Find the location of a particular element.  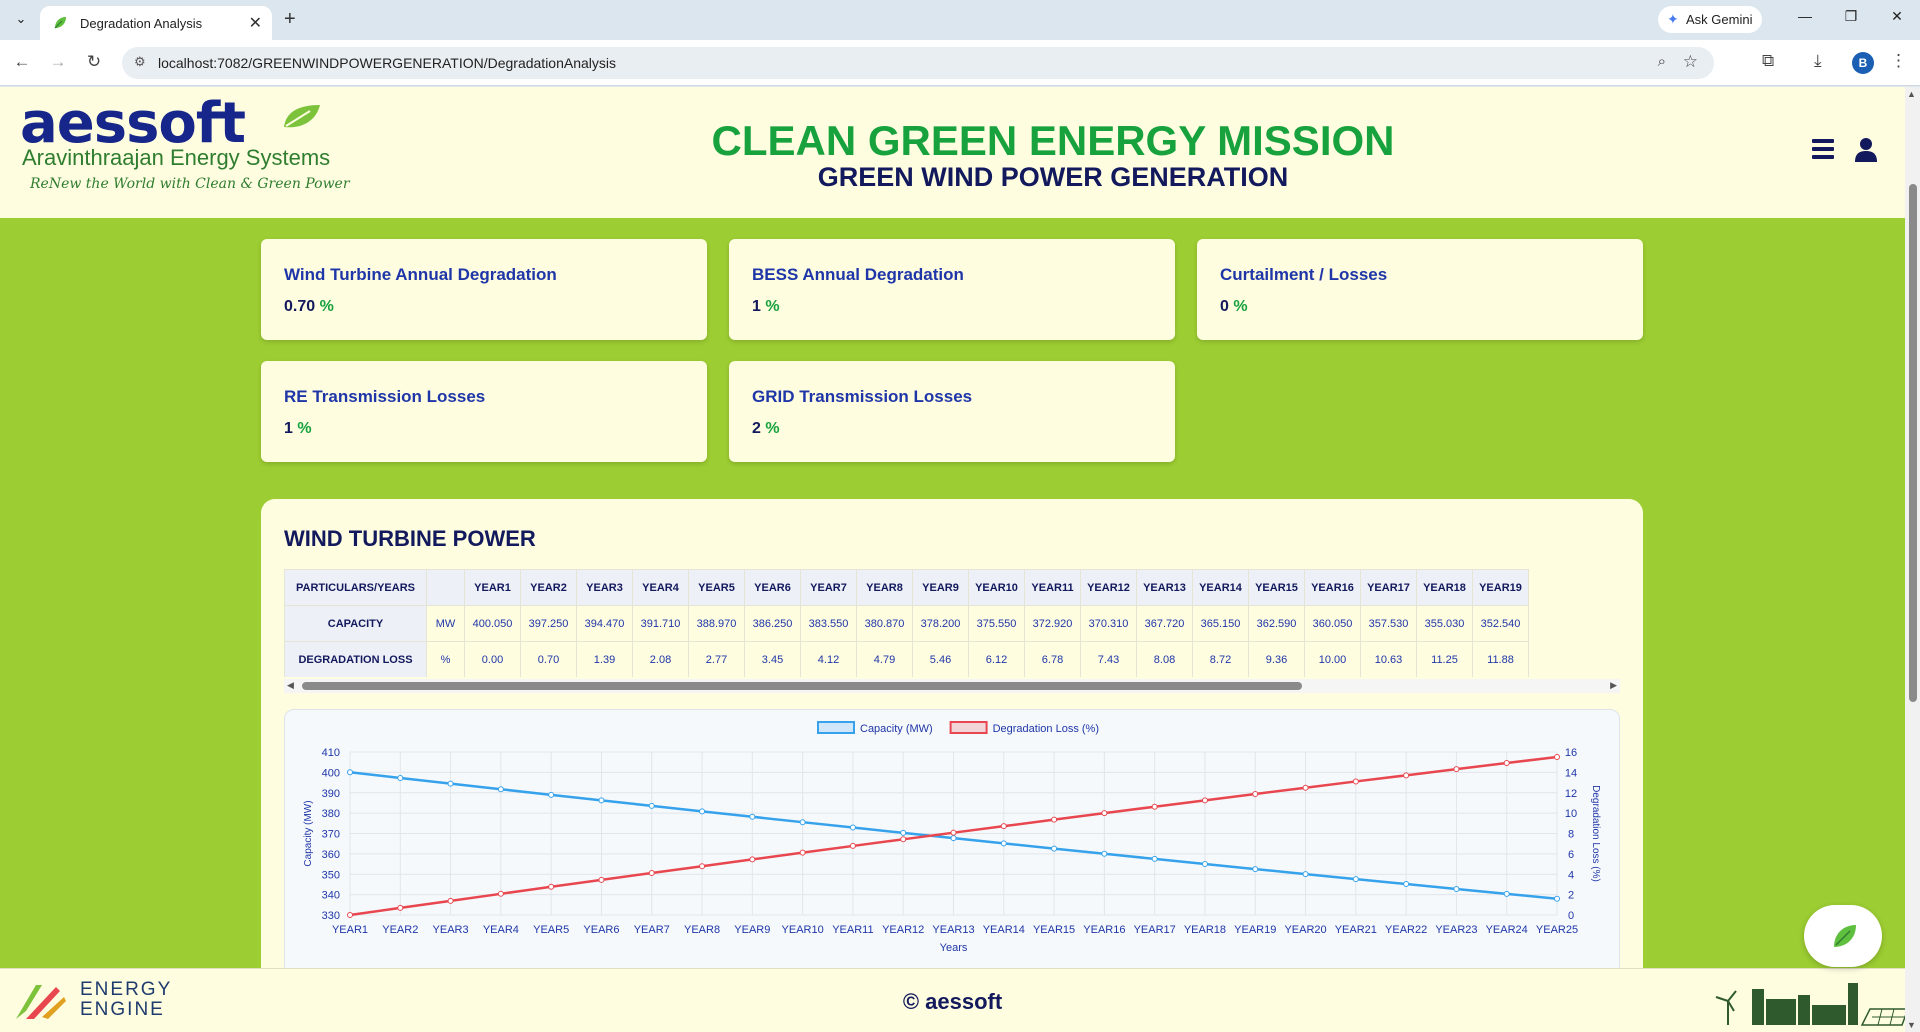

table-header-cell: YEAR6 is located at coordinates (772, 587).